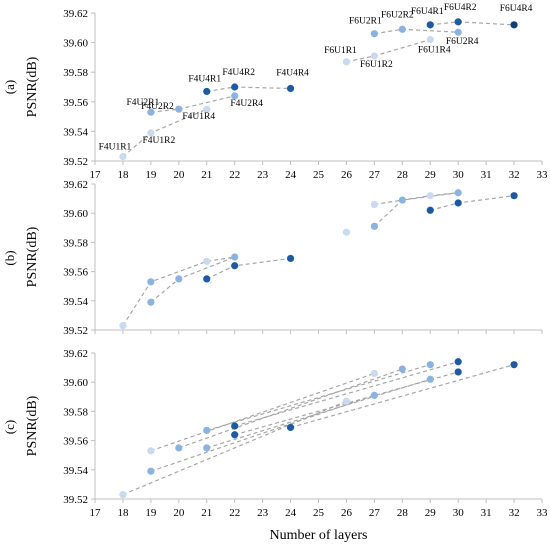 This screenshot has width=550, height=548. I want to click on x-tick-label: 28, so click(403, 175).